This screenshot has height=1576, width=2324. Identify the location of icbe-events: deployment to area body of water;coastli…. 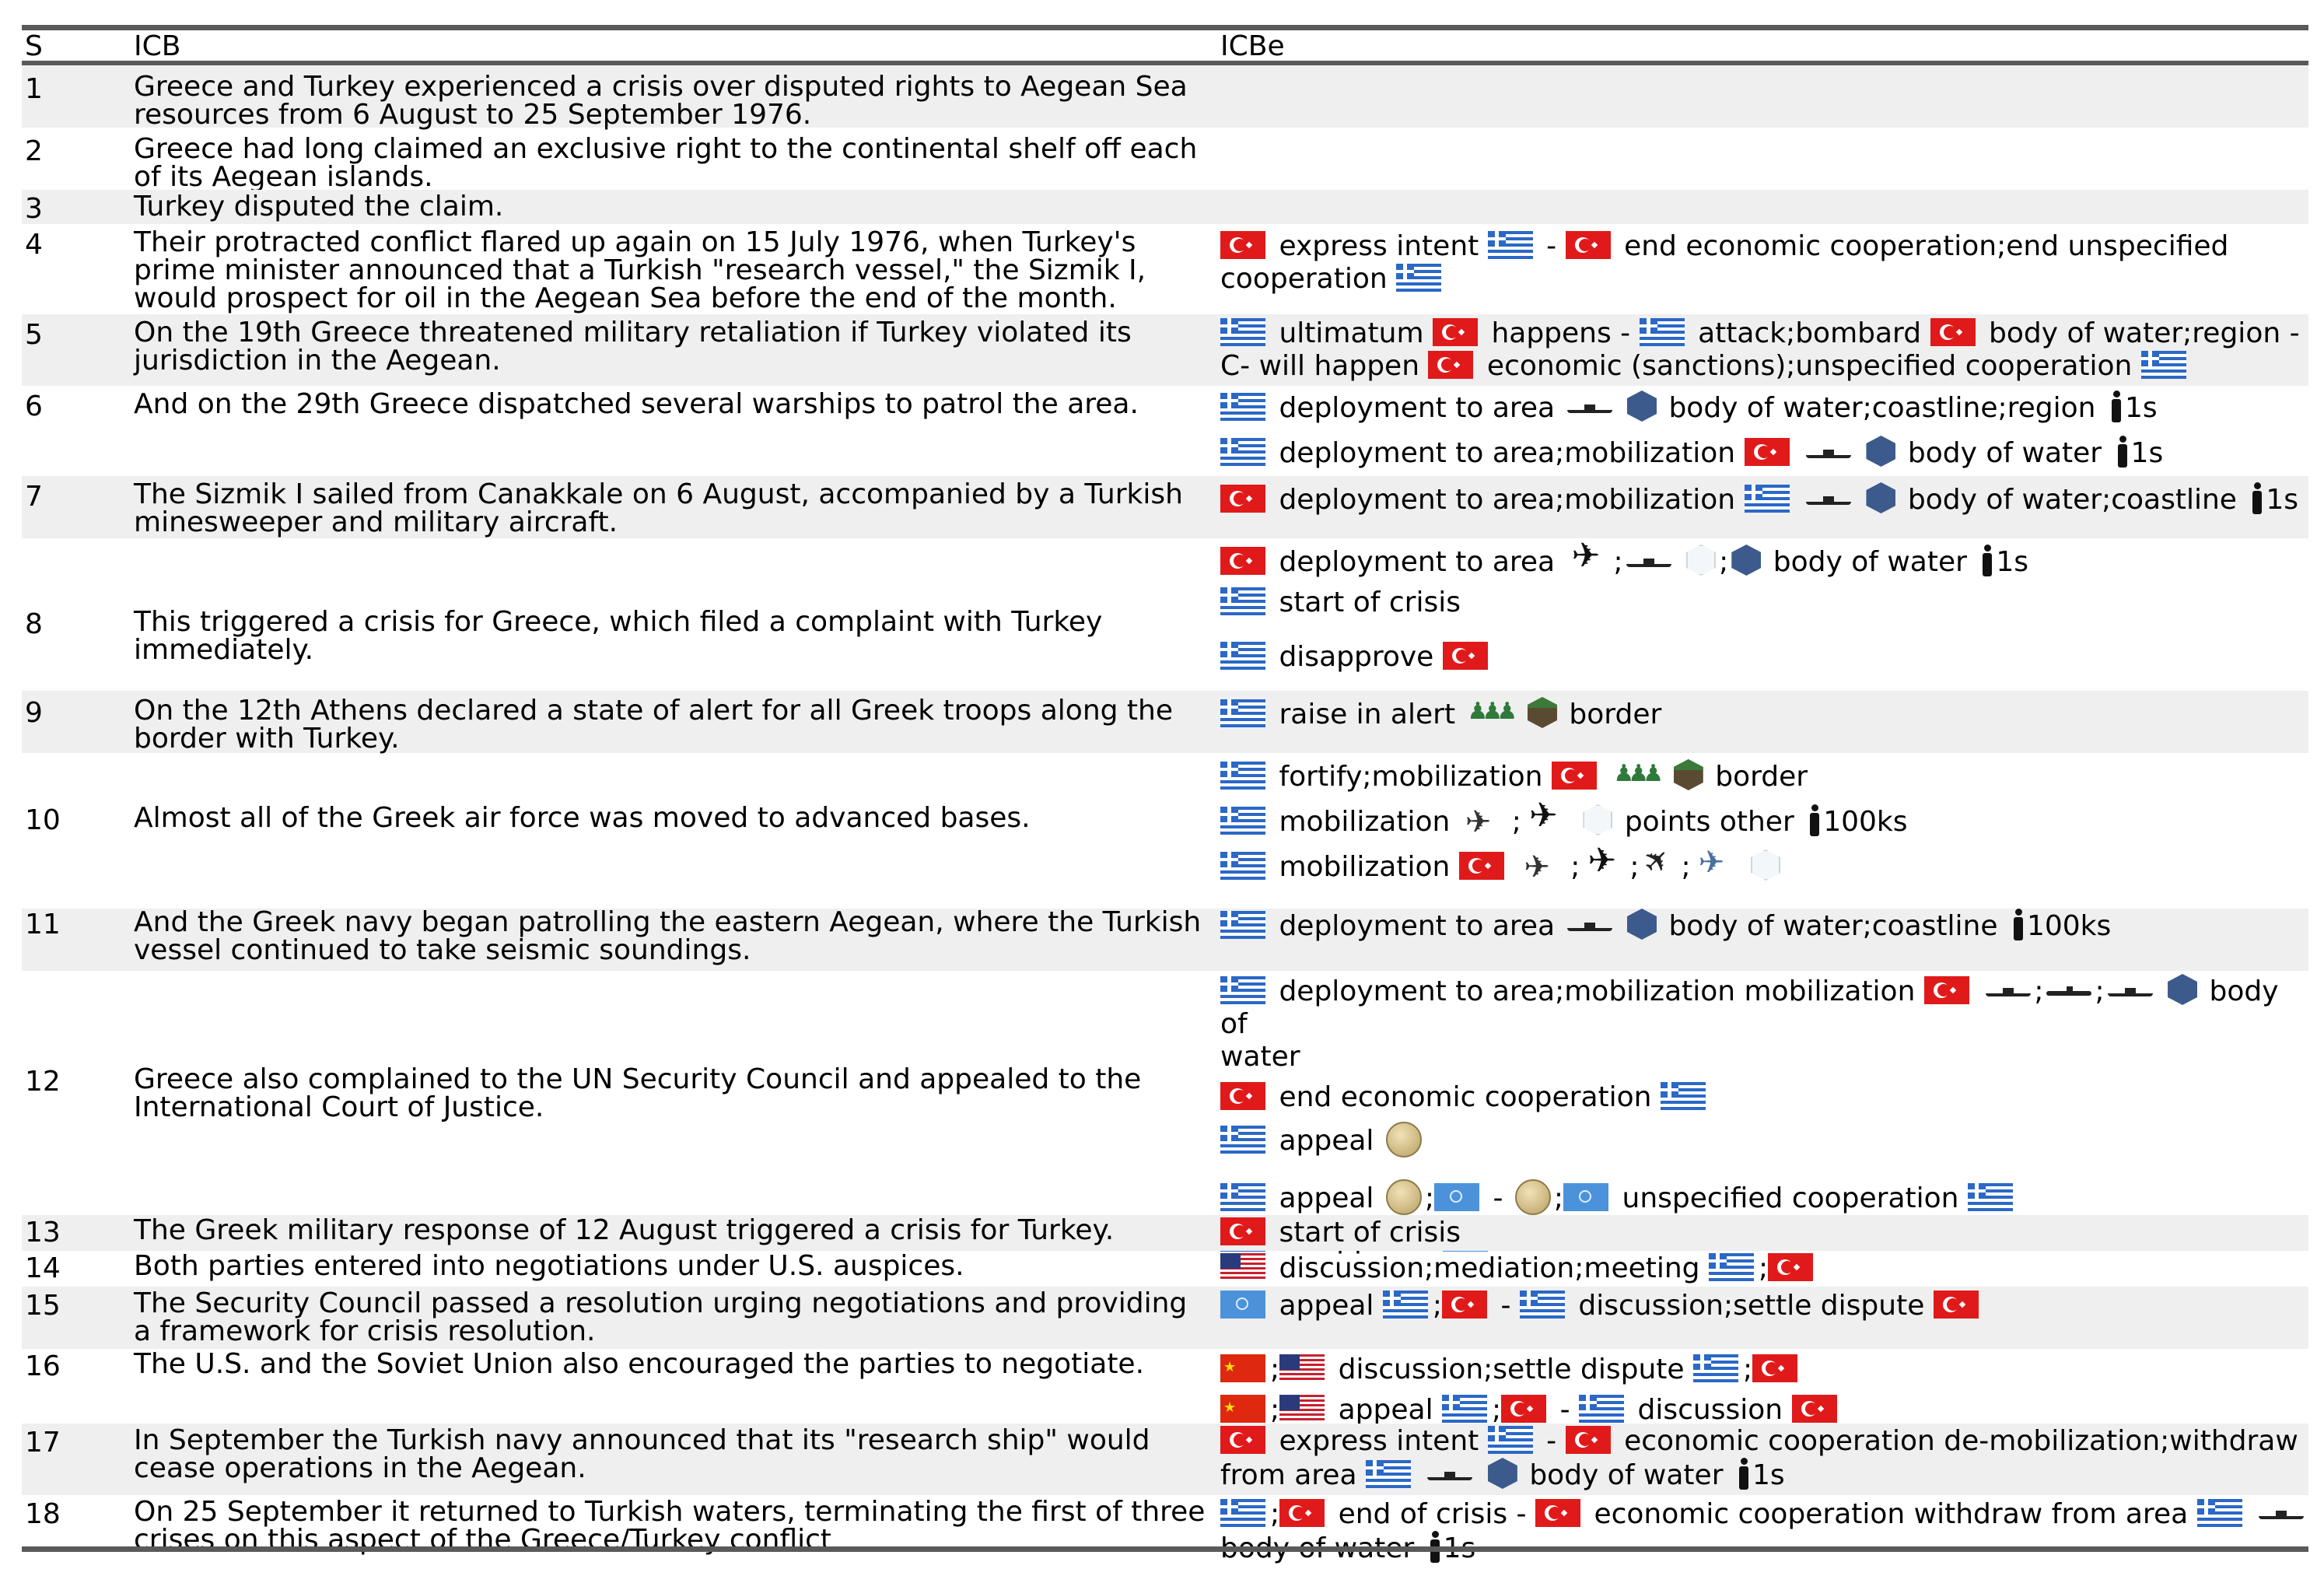
(1764, 435).